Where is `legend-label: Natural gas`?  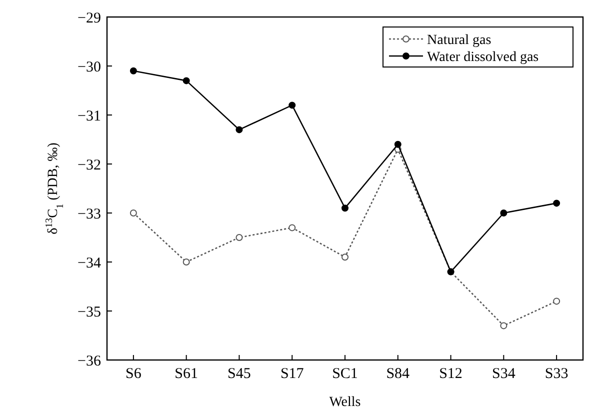
legend-label: Natural gas is located at coordinates (459, 40).